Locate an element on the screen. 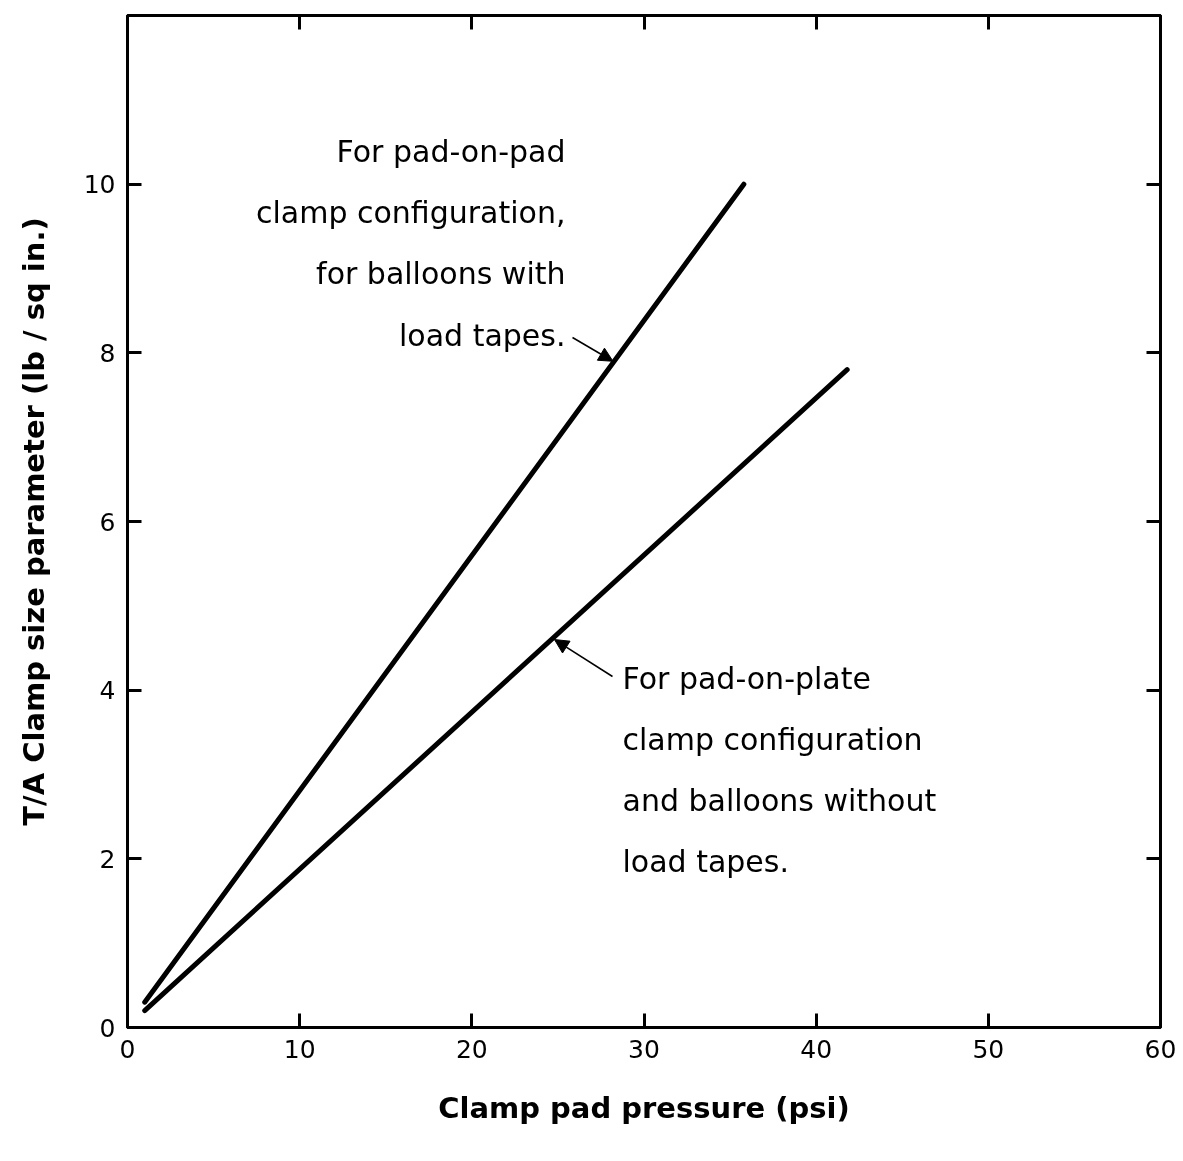 This screenshot has width=1183, height=1161. y-tick-label: 2 is located at coordinates (107, 859).